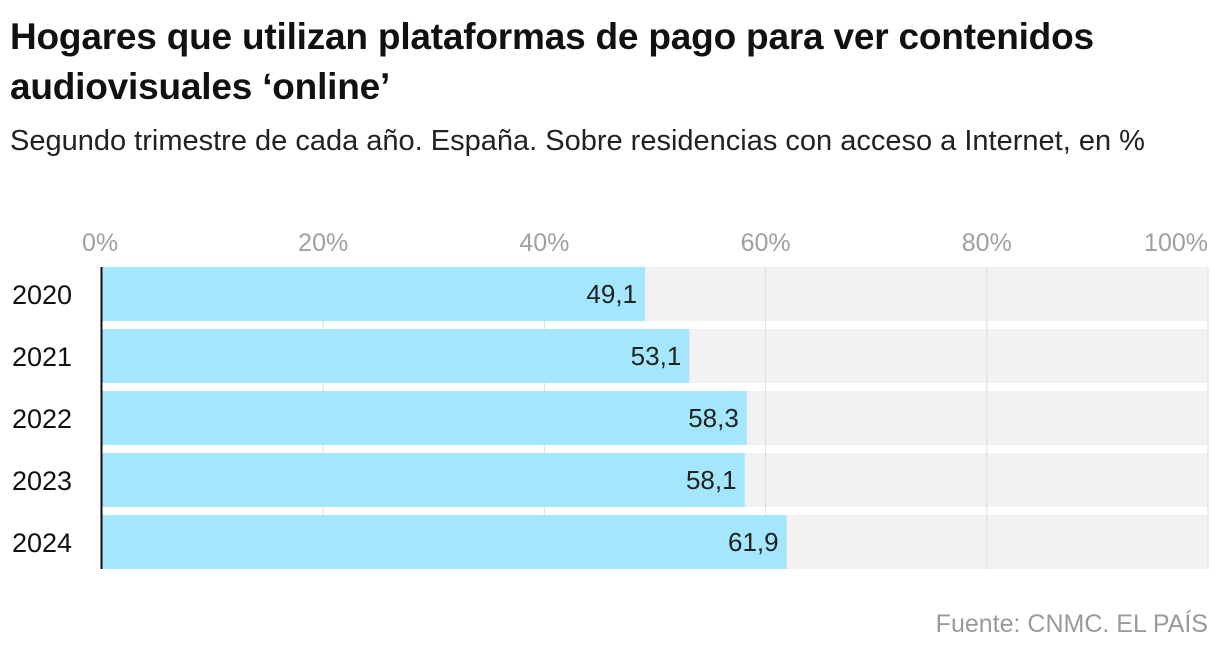 The height and width of the screenshot is (654, 1220). I want to click on x-tick-label: 80%, so click(987, 243).